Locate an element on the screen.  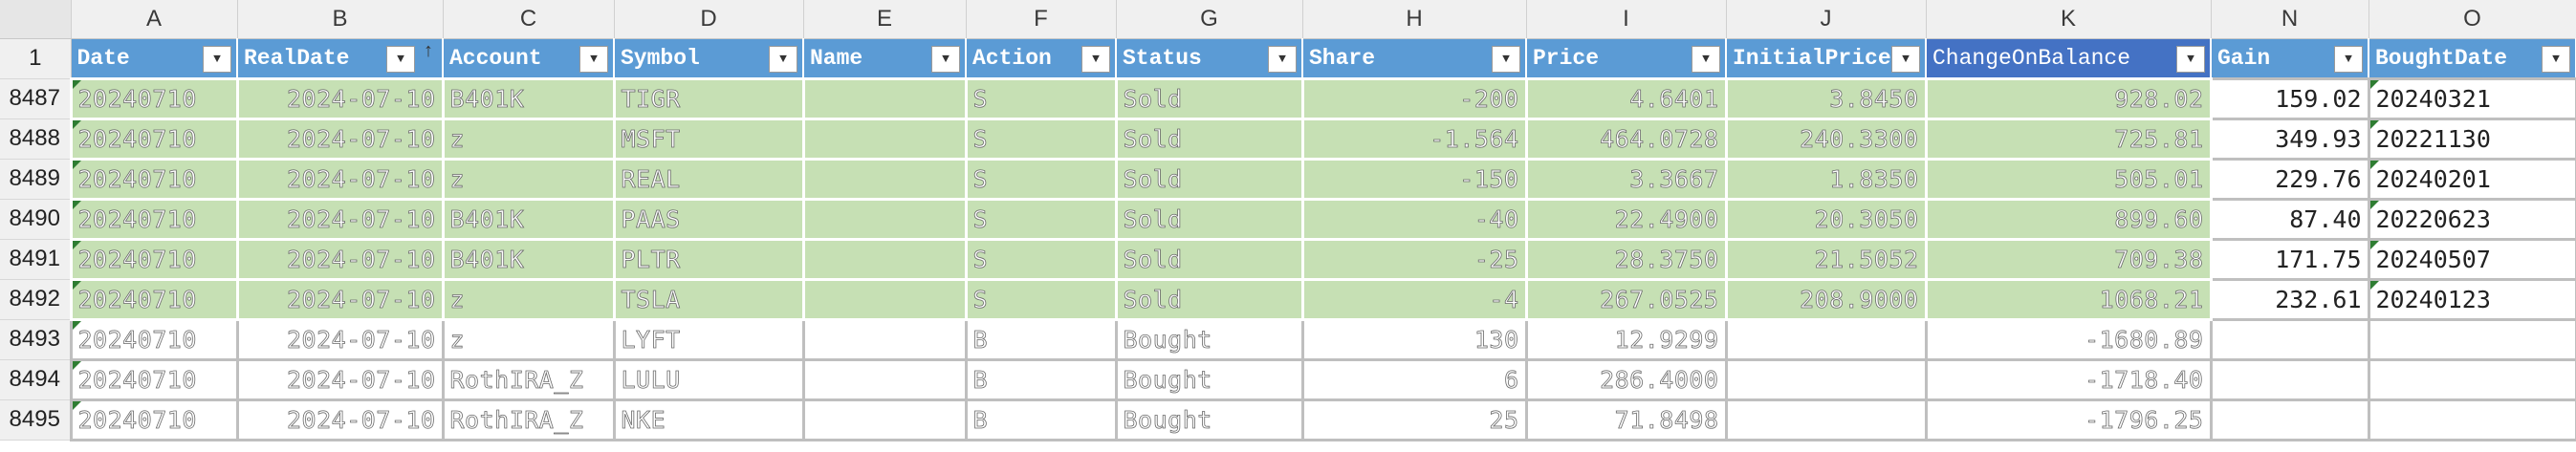
column-header-n: N is located at coordinates (2290, 19).